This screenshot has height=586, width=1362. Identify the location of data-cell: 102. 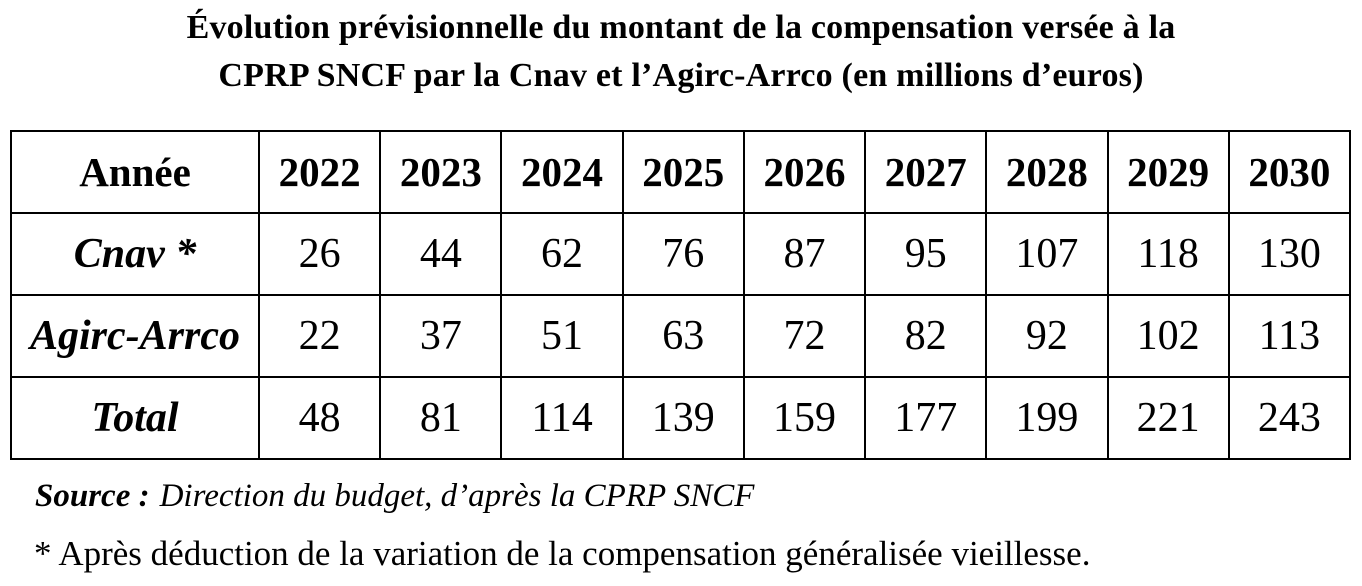
(1168, 336).